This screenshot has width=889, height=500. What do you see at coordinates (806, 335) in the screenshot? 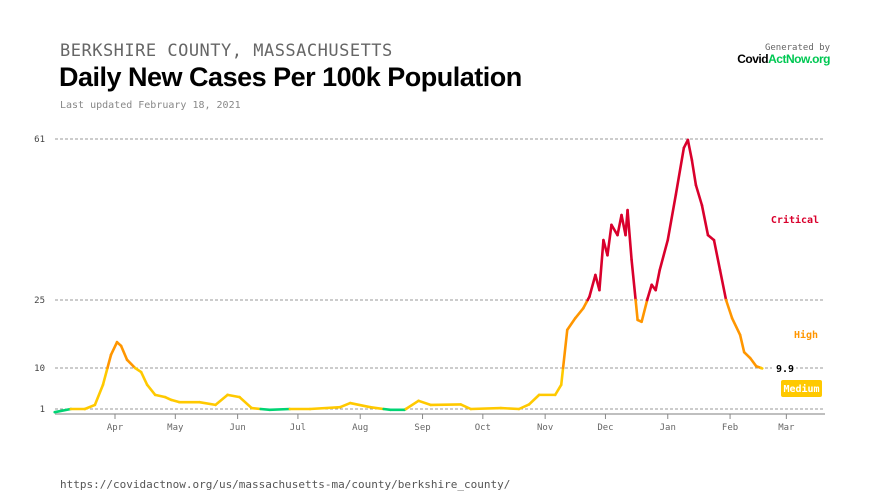
I see `high-label: High` at bounding box center [806, 335].